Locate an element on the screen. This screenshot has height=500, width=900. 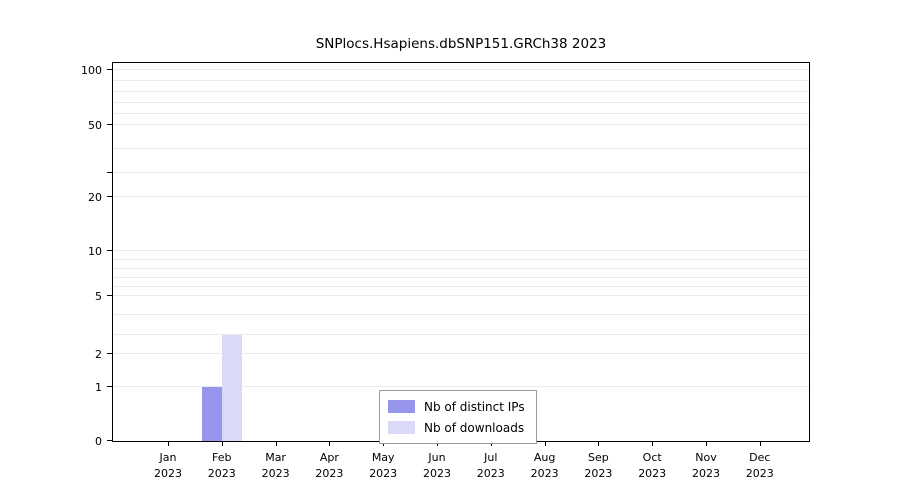
y-axis-tick-label: 5 is located at coordinates (98, 296).